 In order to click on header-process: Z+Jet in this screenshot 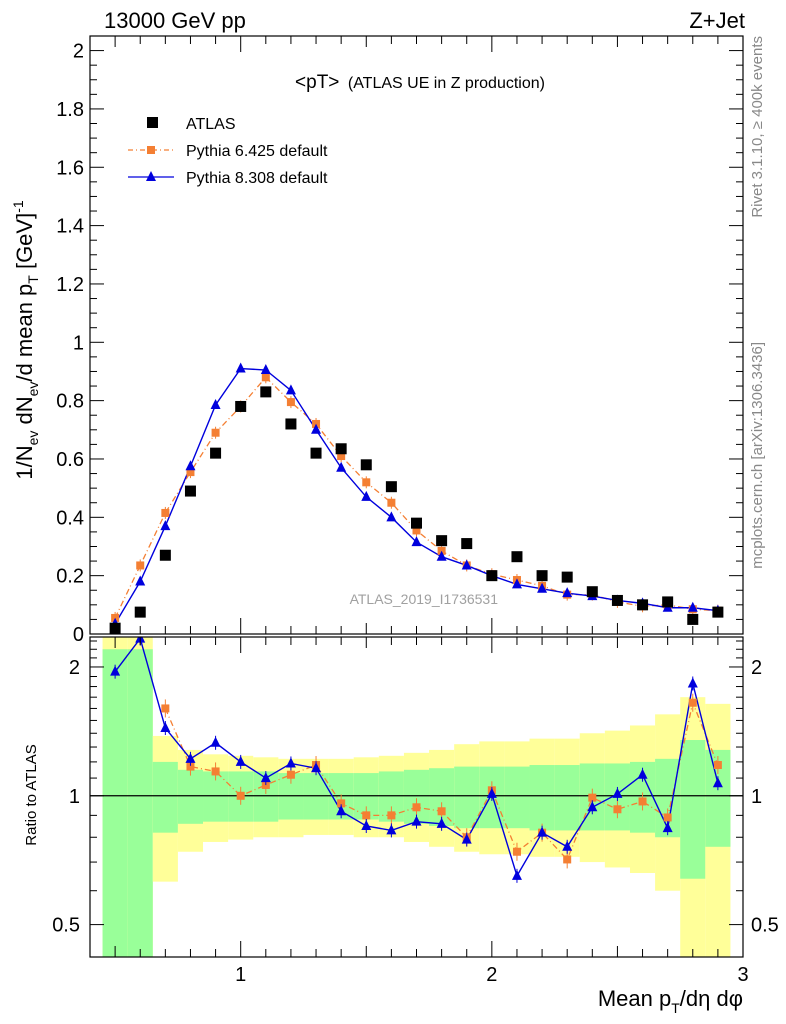, I will do `click(717, 20)`.